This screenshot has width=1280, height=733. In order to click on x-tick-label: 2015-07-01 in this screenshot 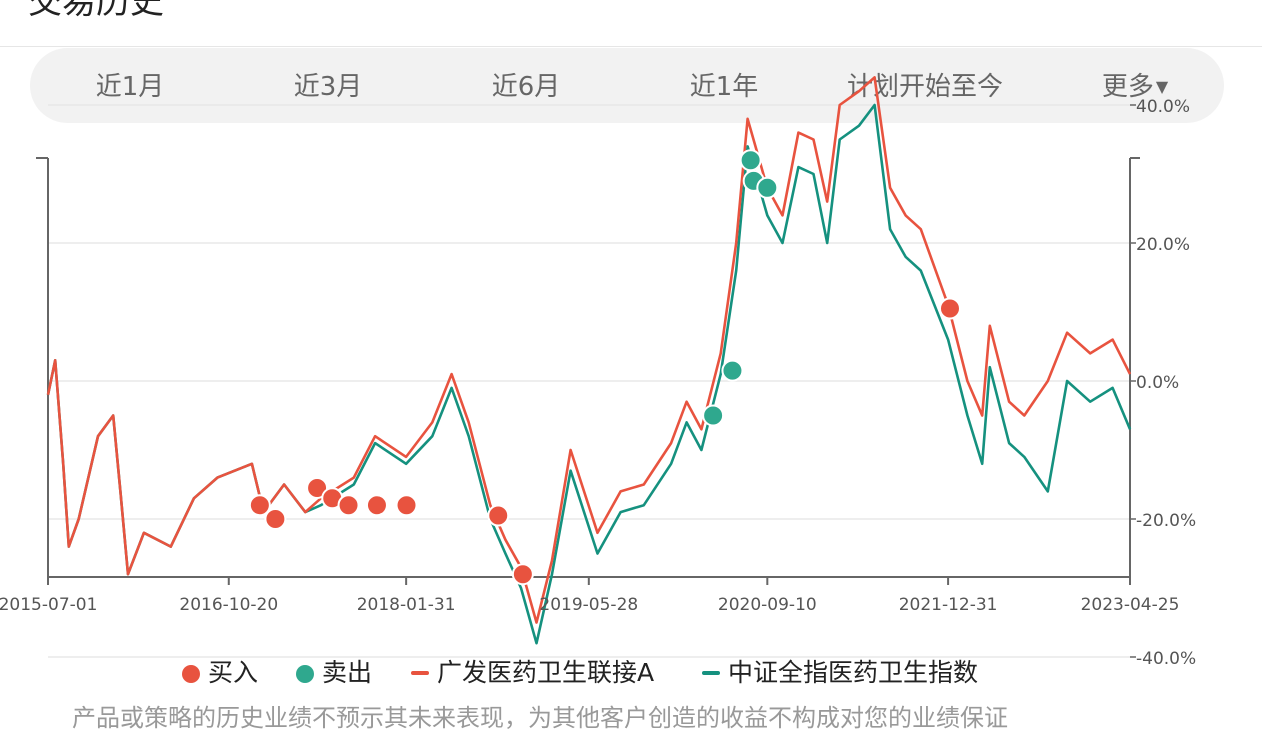, I will do `click(48, 605)`.